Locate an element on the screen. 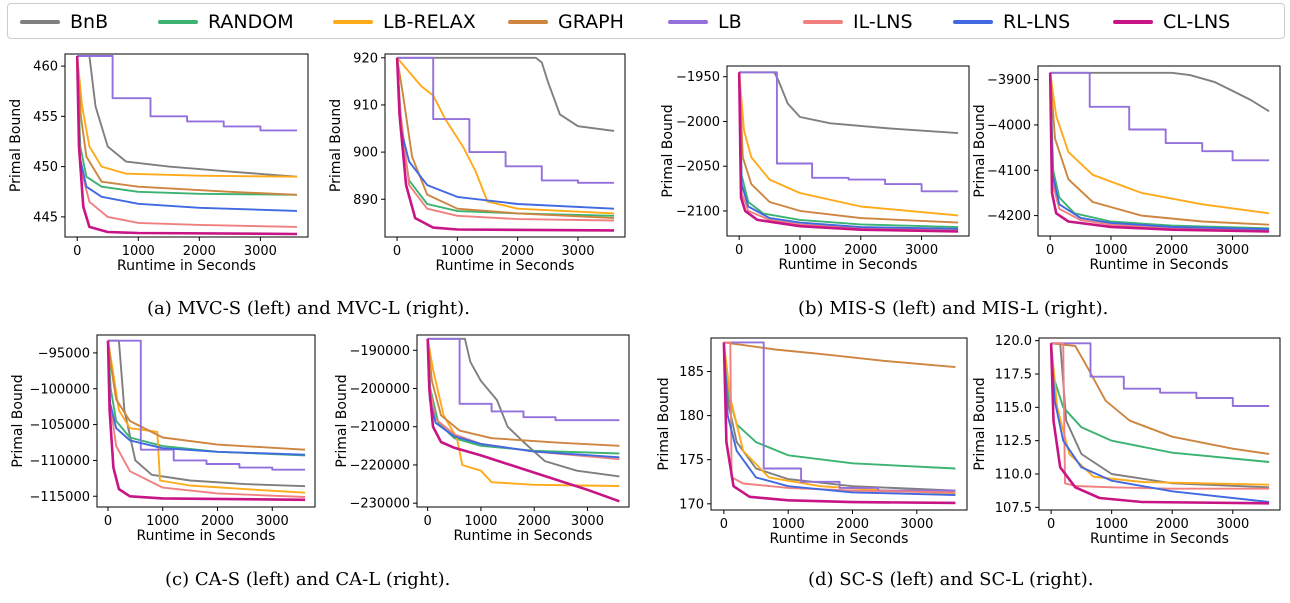  y-tick-label: −100000 is located at coordinates (59, 389).